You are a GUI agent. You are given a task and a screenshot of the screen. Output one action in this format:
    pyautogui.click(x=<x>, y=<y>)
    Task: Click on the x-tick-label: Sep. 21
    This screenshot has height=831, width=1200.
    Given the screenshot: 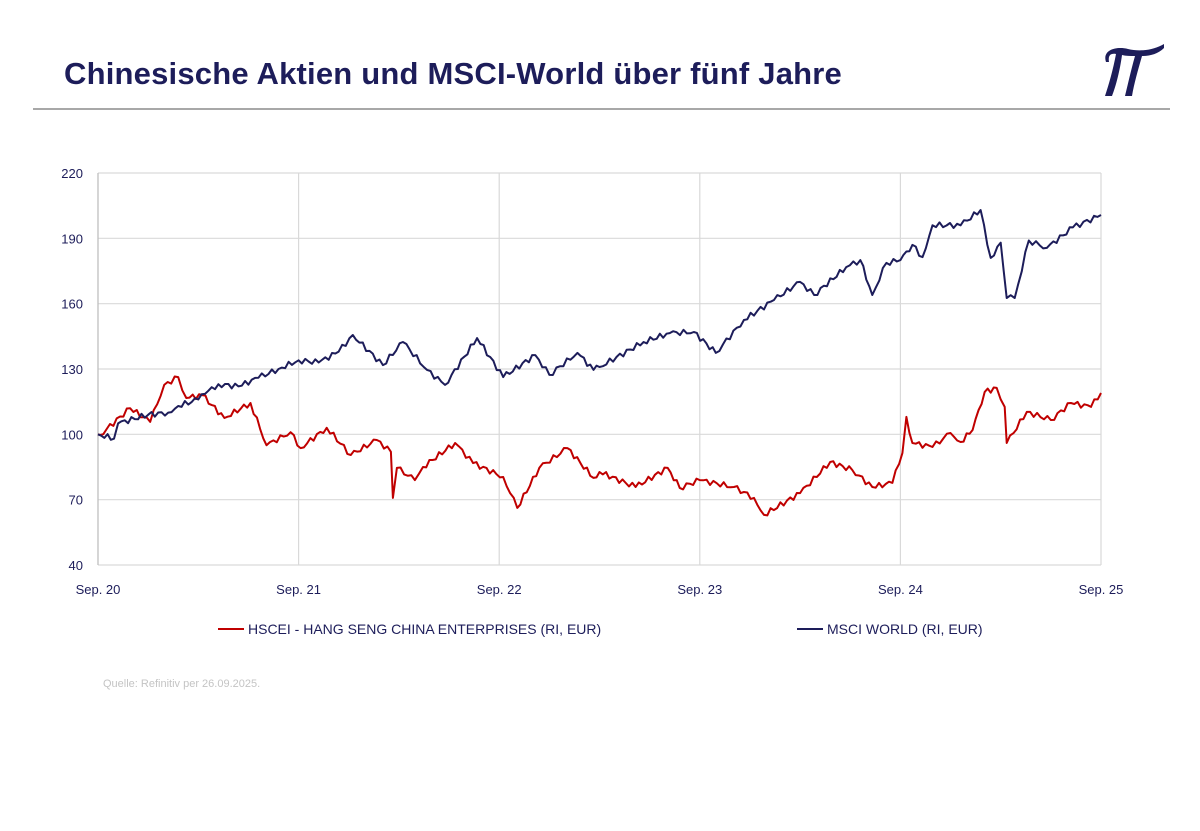 What is the action you would take?
    pyautogui.click(x=298, y=589)
    